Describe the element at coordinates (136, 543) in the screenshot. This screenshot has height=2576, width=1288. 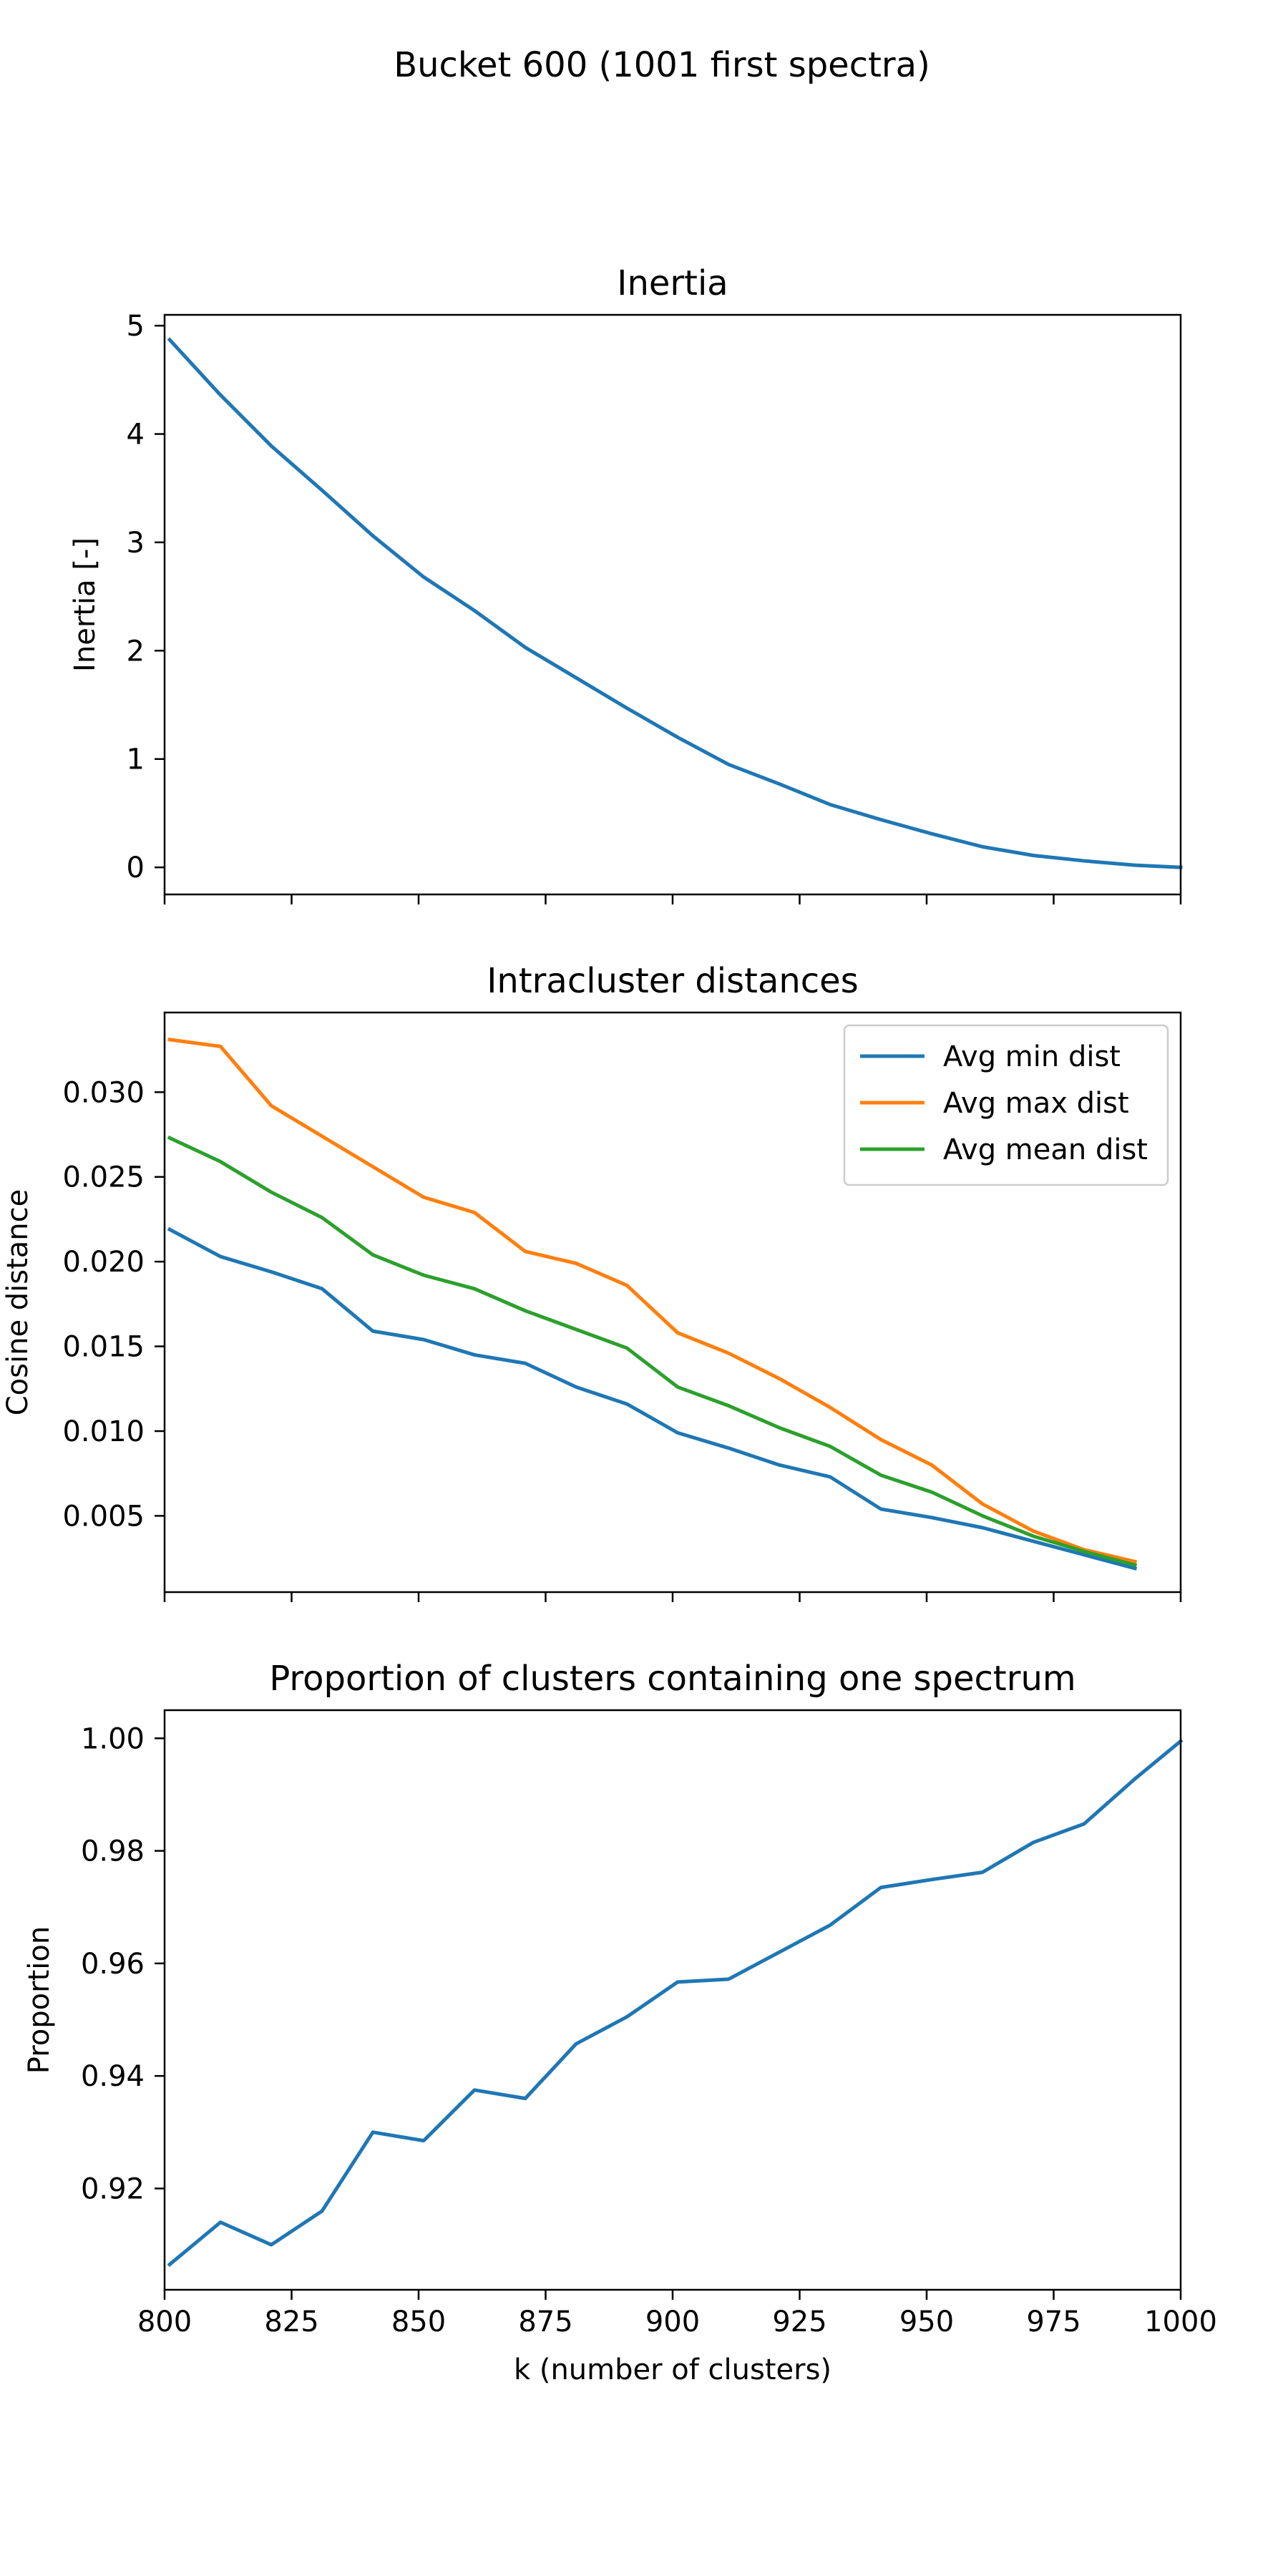
I see `y-tick-label: 3` at that location.